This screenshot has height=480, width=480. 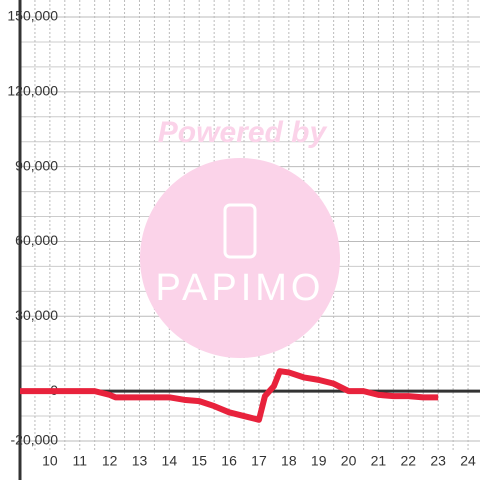 What do you see at coordinates (289, 461) in the screenshot?
I see `x-tick-label: 18` at bounding box center [289, 461].